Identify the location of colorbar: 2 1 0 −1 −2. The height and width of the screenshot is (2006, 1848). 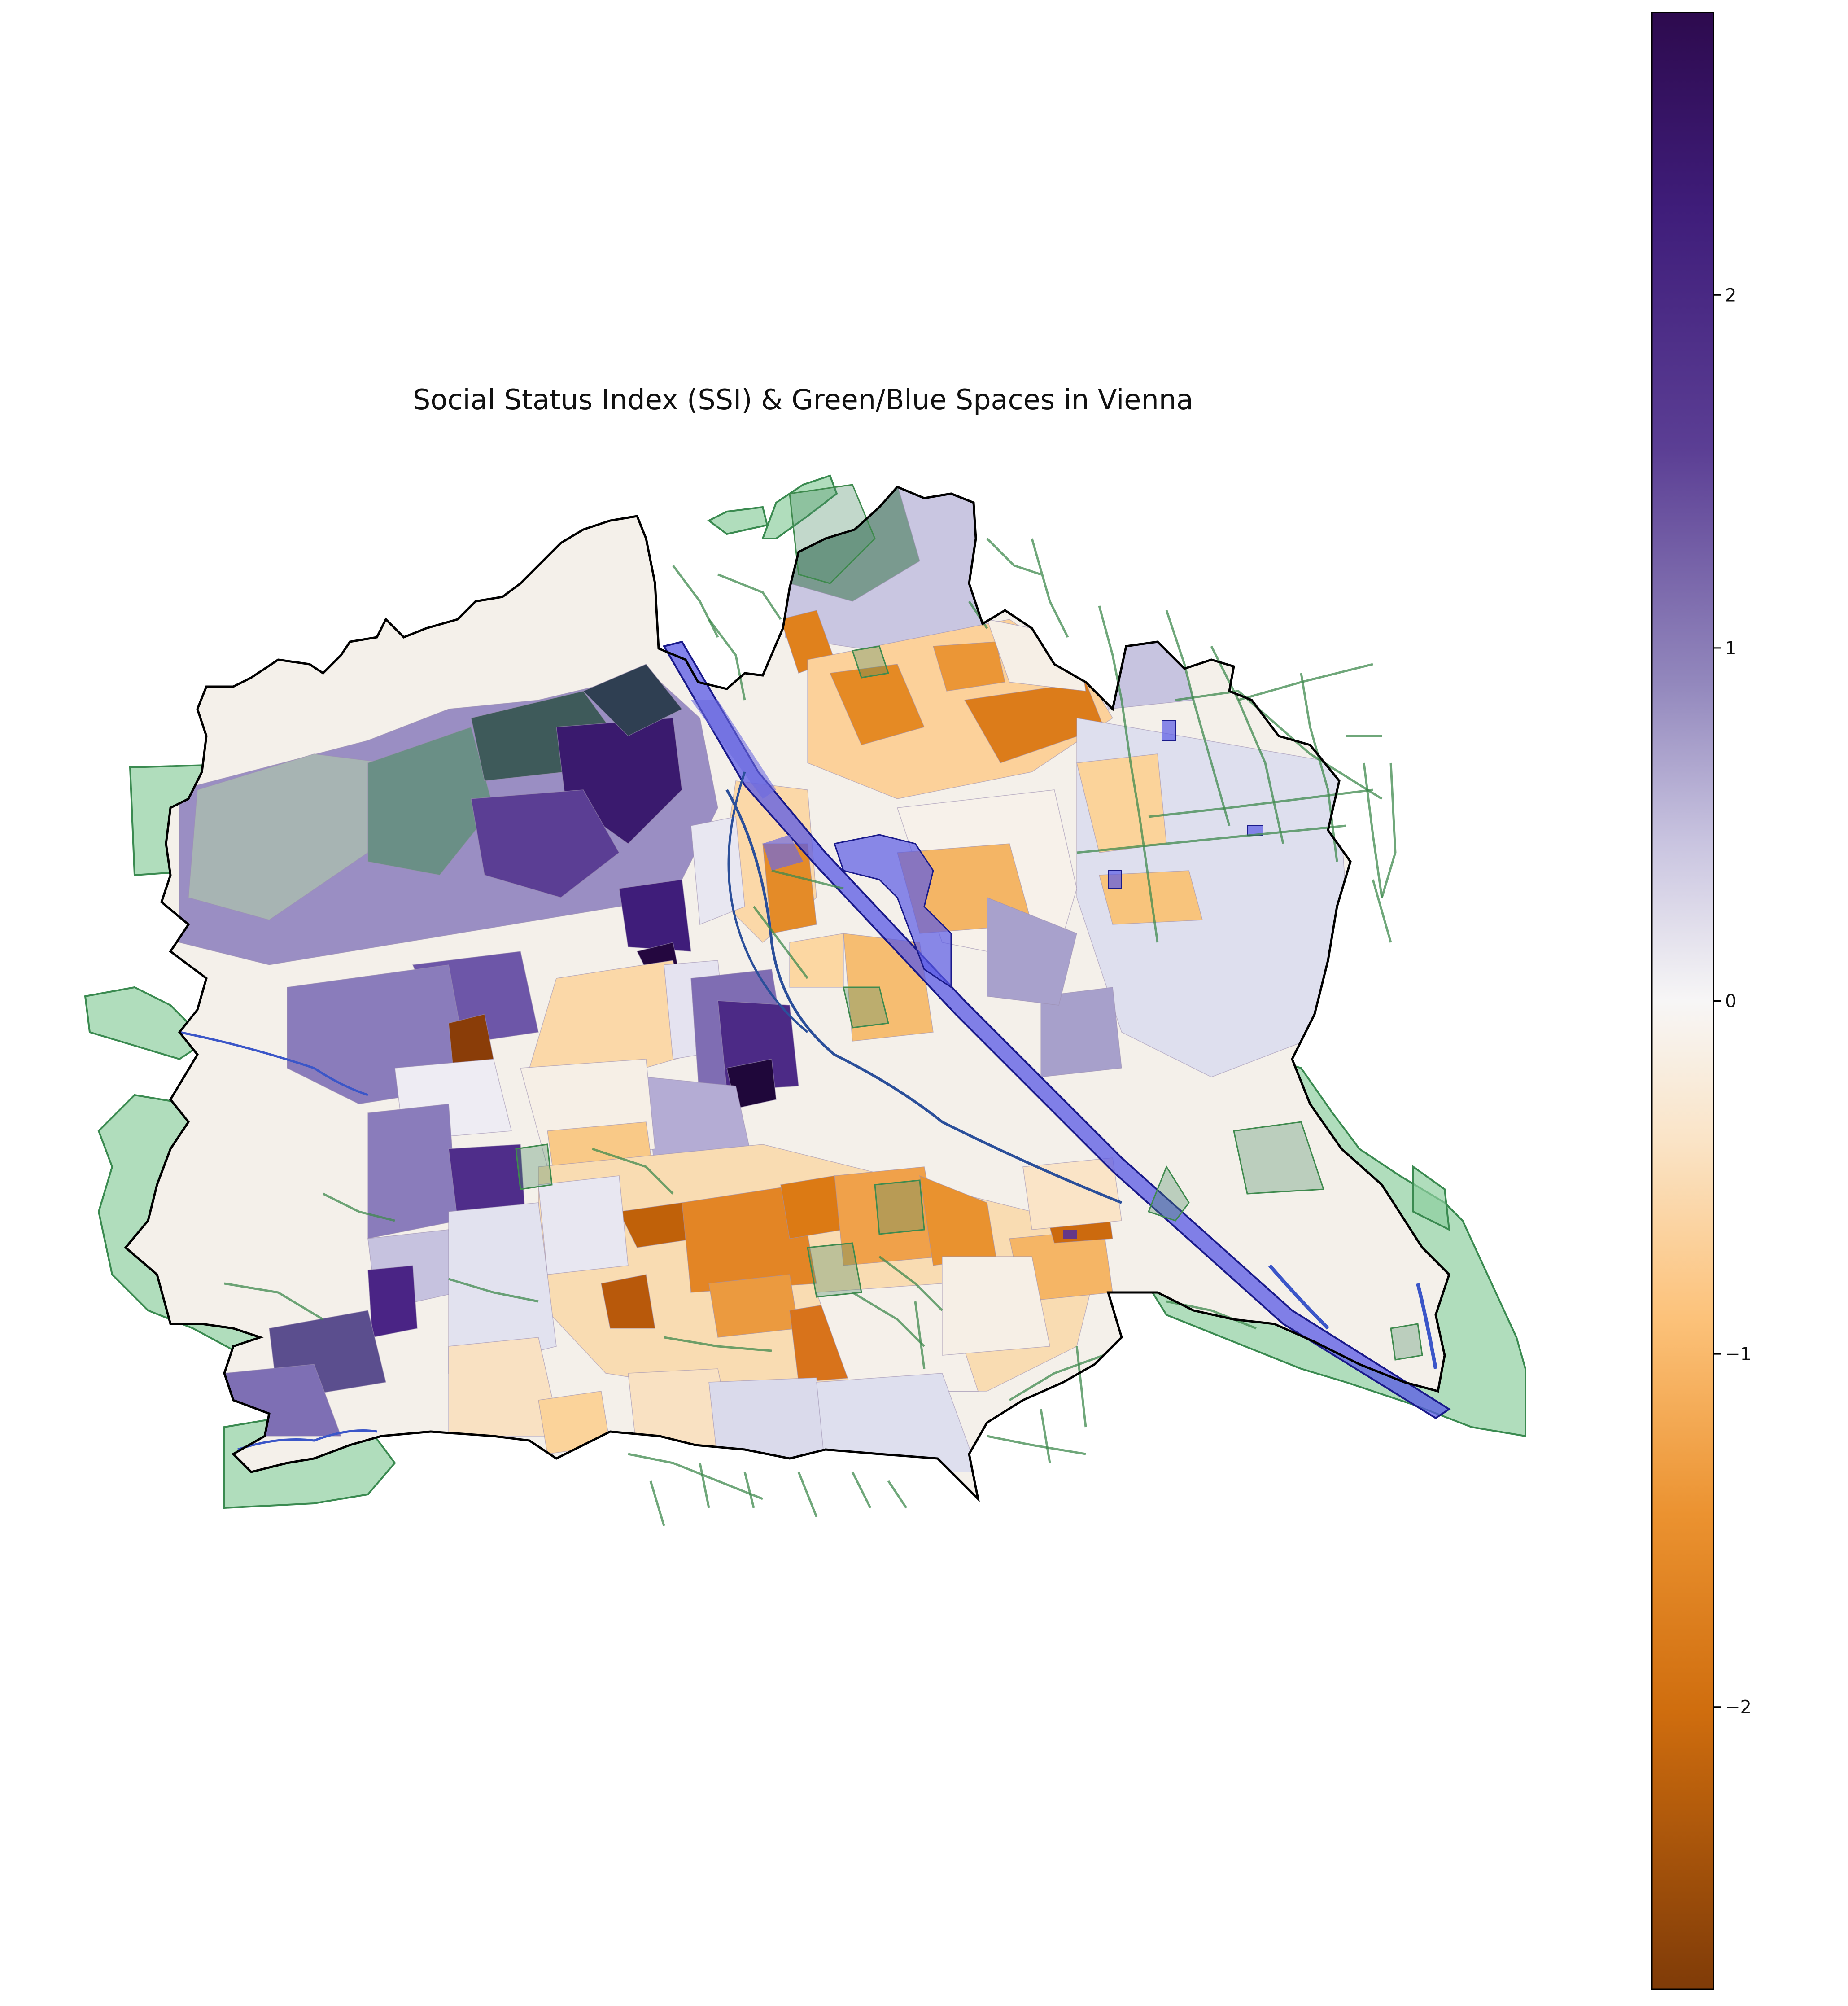
(1701, 1001).